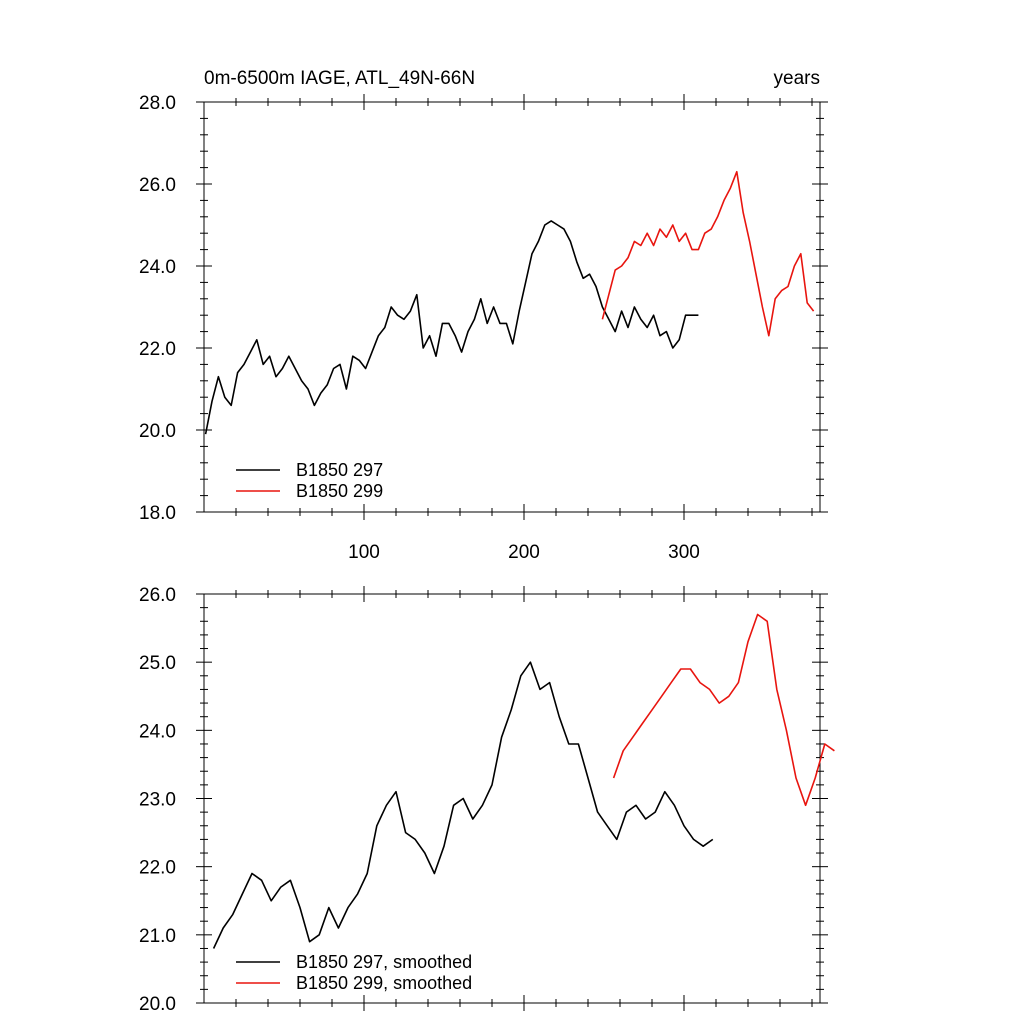 This screenshot has width=1024, height=1024. What do you see at coordinates (384, 983) in the screenshot?
I see `legend-label: B1850 299, smoothed` at bounding box center [384, 983].